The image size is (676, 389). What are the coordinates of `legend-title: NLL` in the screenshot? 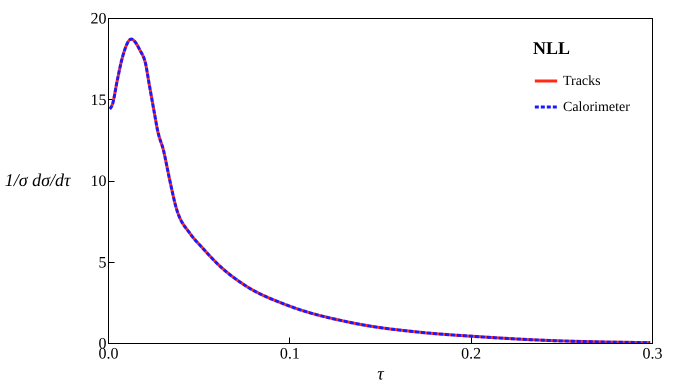 It's located at (551, 48).